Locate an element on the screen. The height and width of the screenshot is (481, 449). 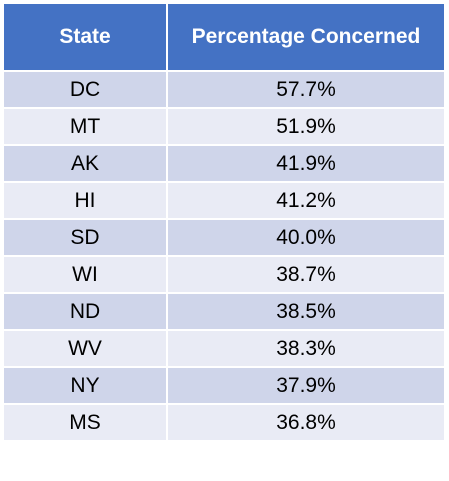
table-row: WI 38.7% is located at coordinates (224, 274).